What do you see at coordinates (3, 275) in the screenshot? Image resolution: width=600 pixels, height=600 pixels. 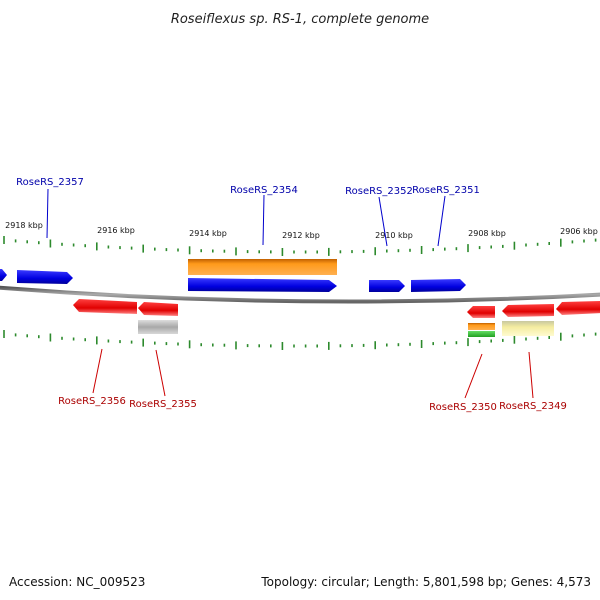 I see `gene-arrow-offscreen-left` at bounding box center [3, 275].